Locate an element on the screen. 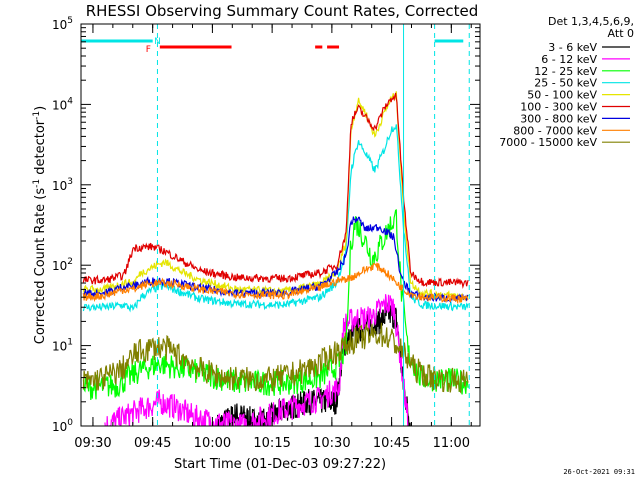  legend-label-5: 100 - 300 keV is located at coordinates (558, 107).